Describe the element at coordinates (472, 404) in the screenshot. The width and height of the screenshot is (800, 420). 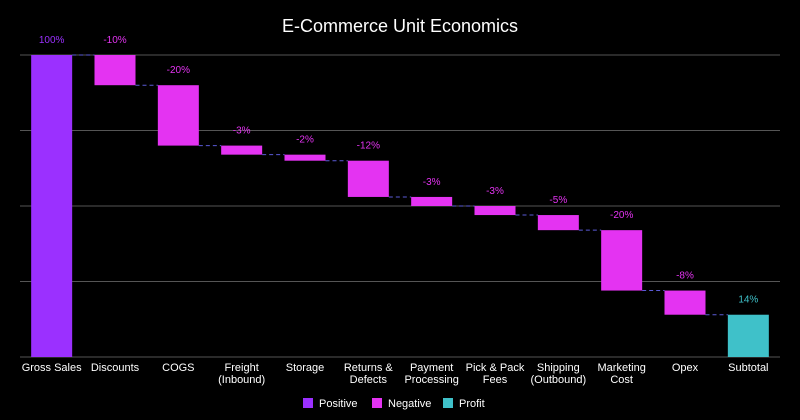
I see `legend-label: Profit` at that location.